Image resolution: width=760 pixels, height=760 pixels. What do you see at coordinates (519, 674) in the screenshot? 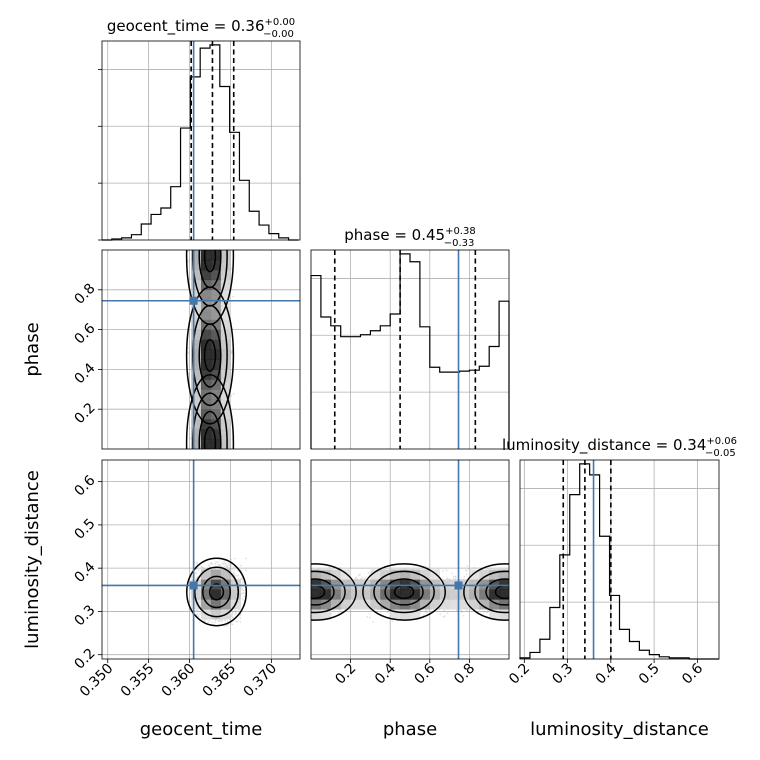
I see `x-tick-label: 0.2` at bounding box center [519, 674].